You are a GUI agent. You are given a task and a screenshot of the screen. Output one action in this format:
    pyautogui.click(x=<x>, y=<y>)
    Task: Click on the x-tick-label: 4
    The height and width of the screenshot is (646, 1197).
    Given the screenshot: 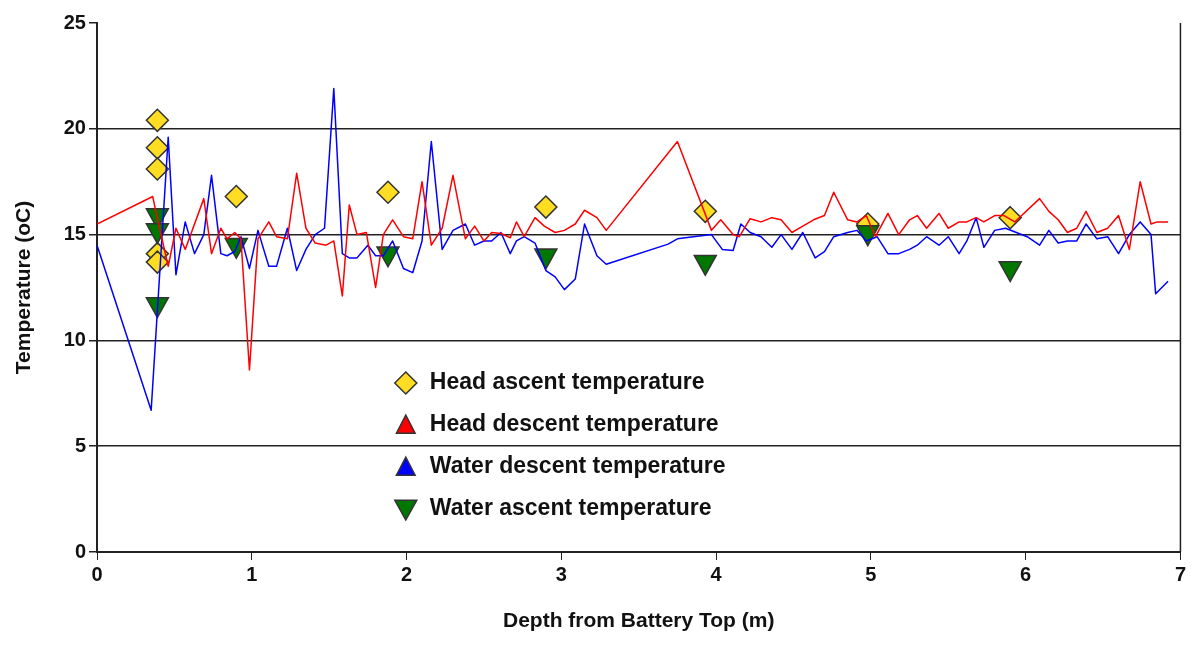 What is the action you would take?
    pyautogui.click(x=716, y=573)
    